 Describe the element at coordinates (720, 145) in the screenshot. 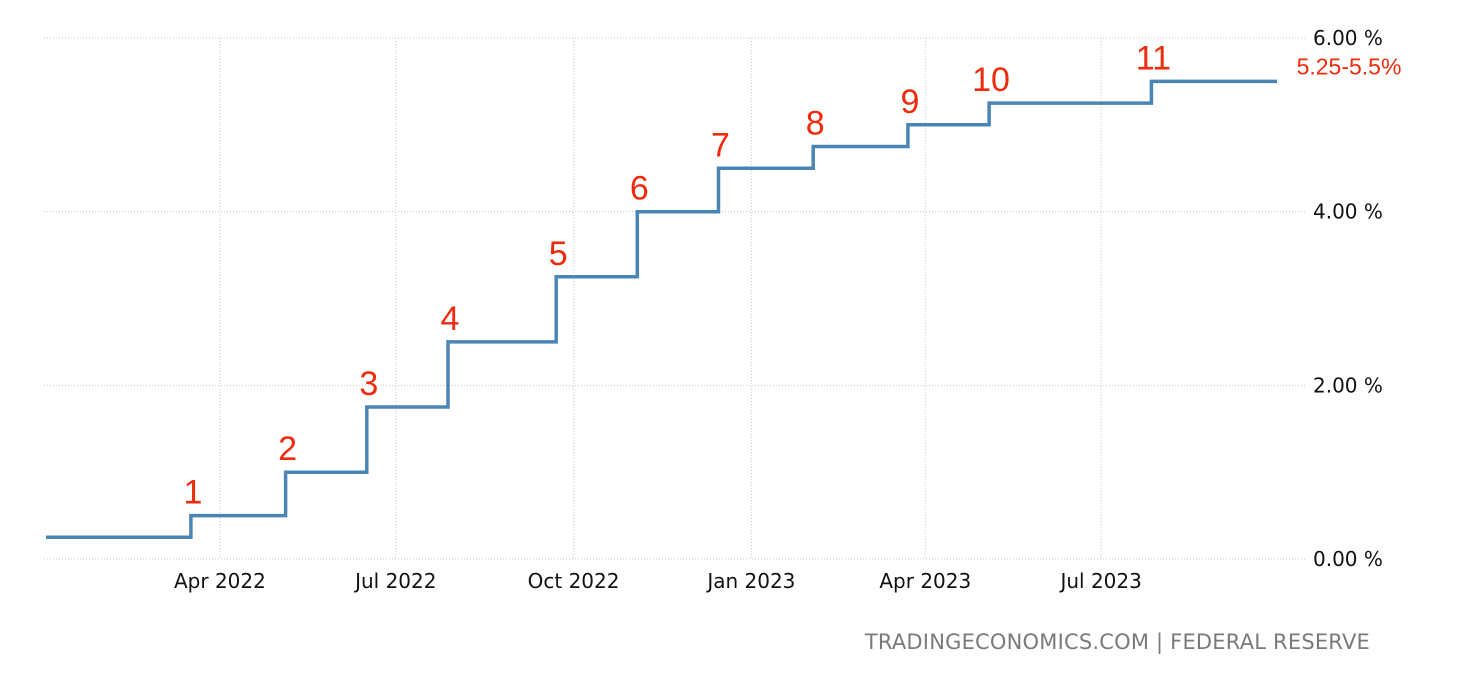

I see `hike-number-label: 7` at that location.